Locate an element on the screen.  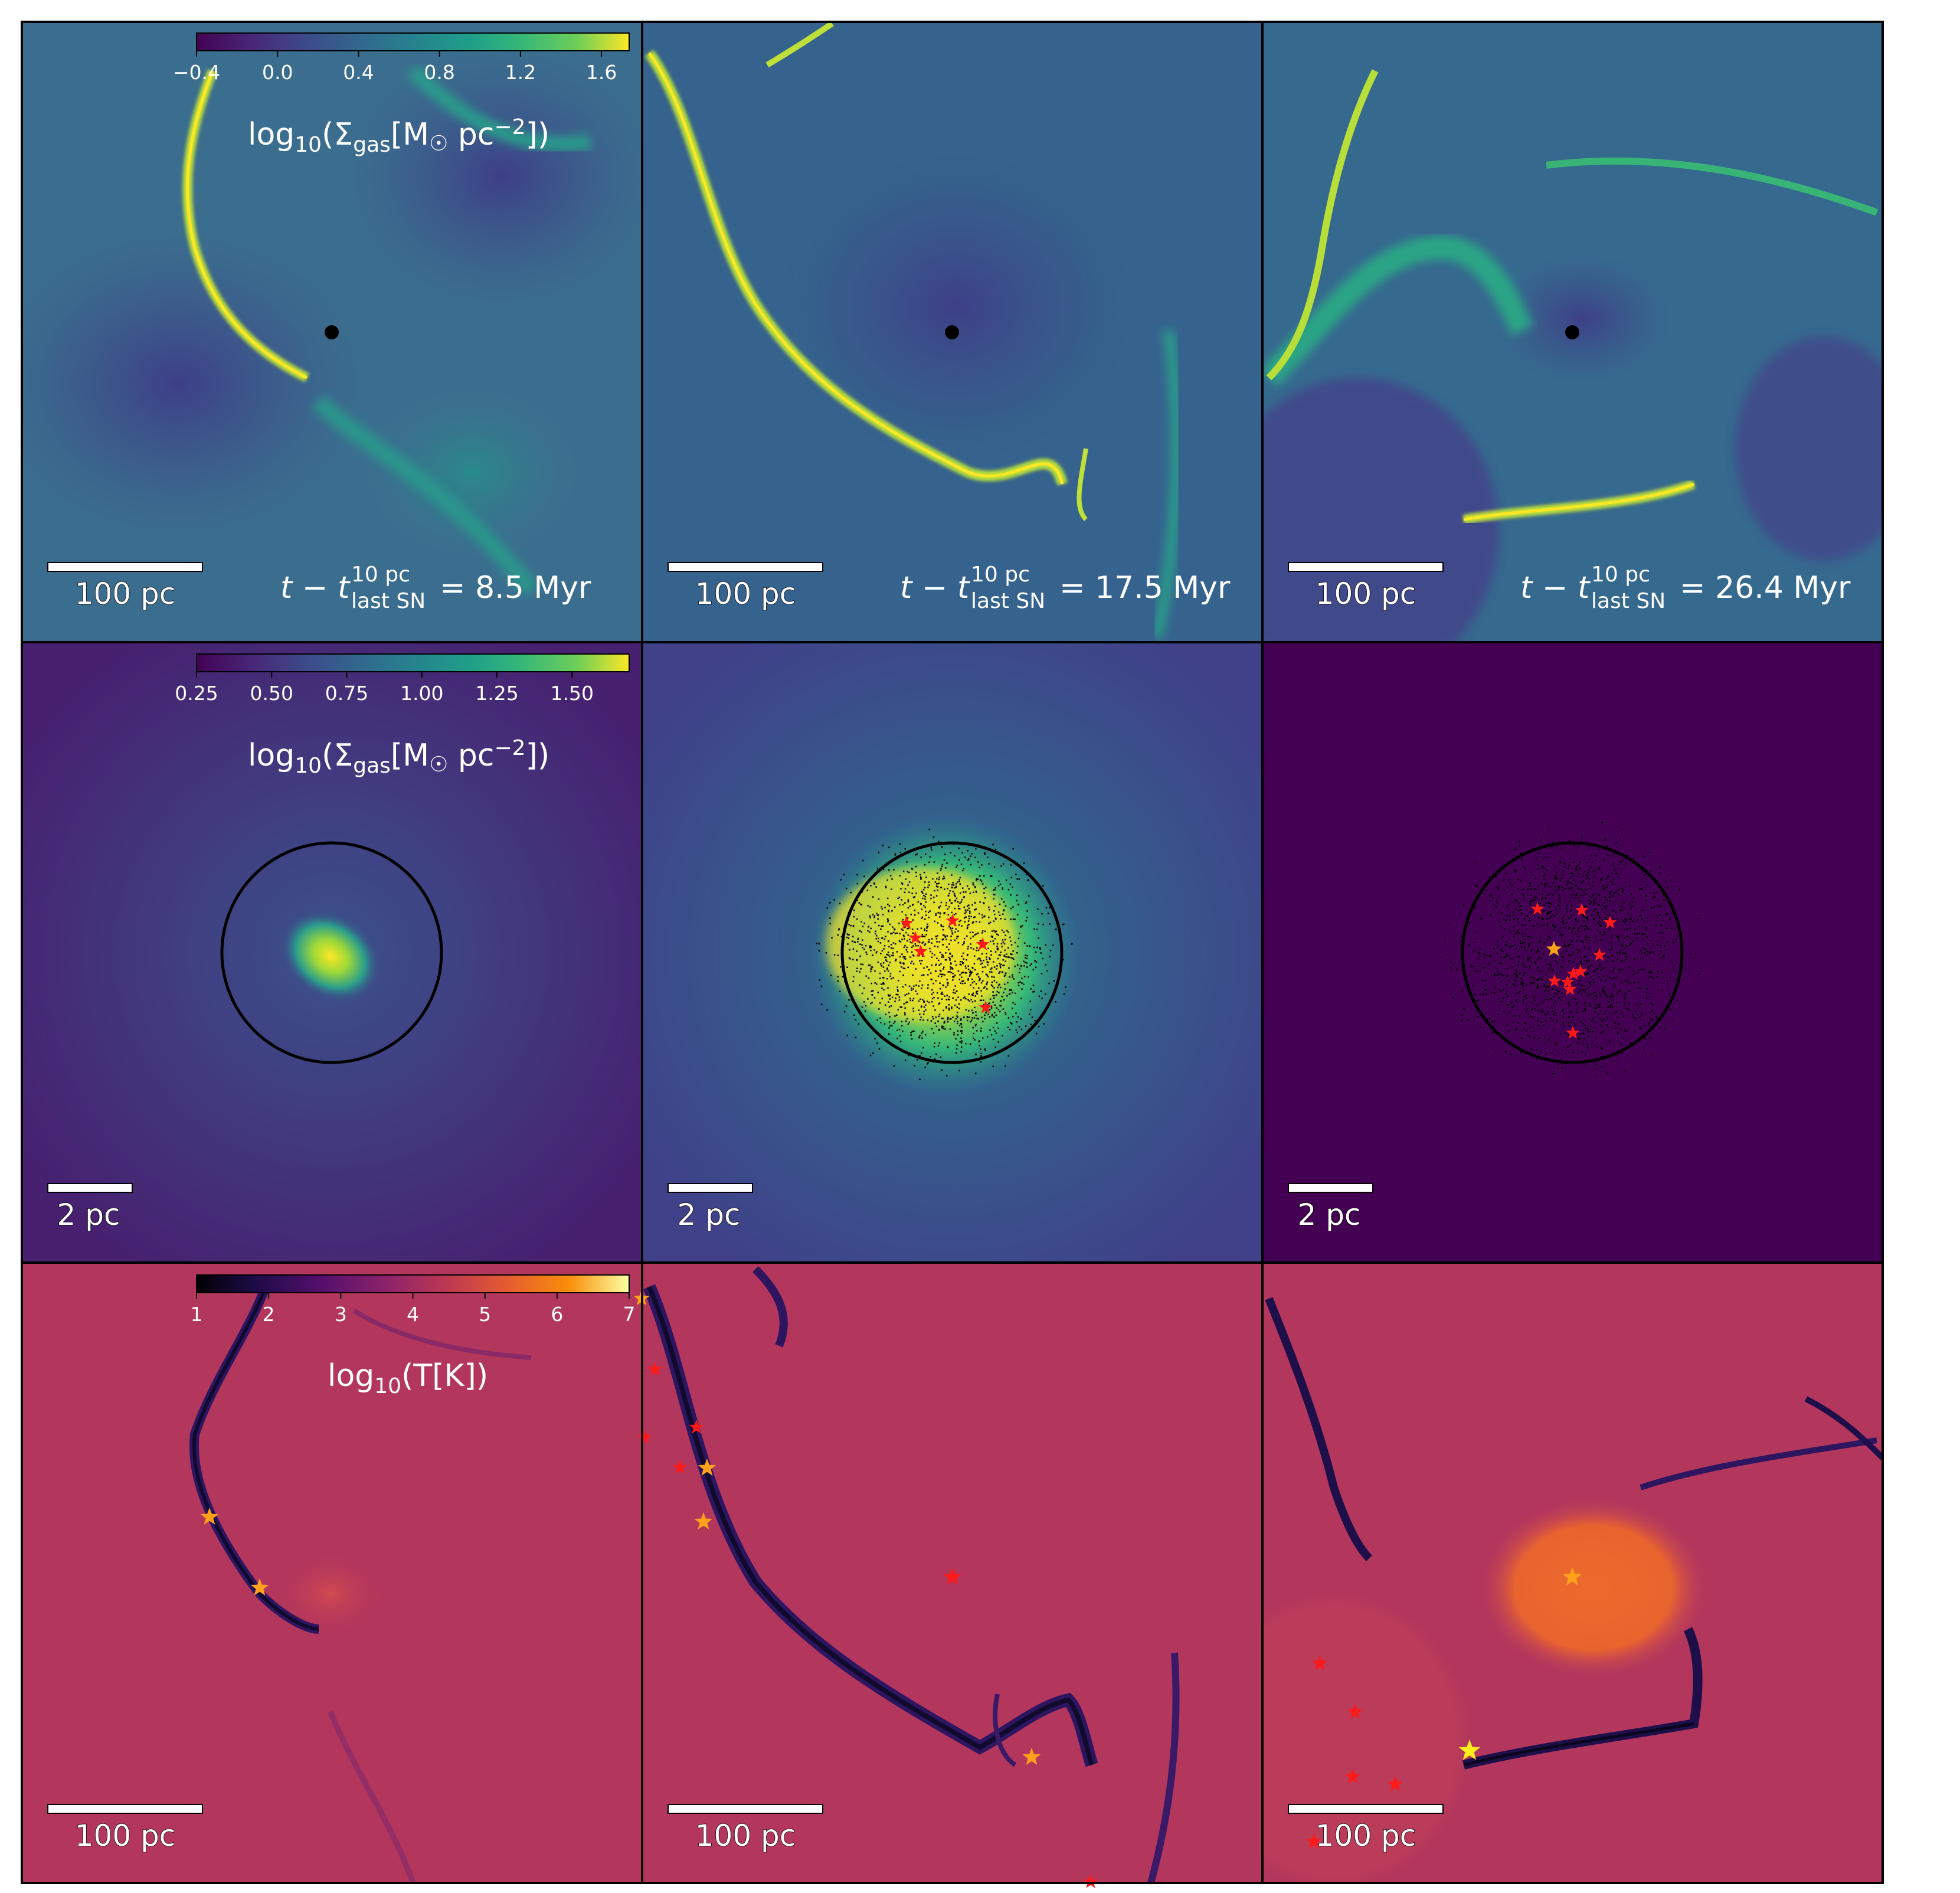
colorbar-tick-label: 0.75 is located at coordinates (346, 693).